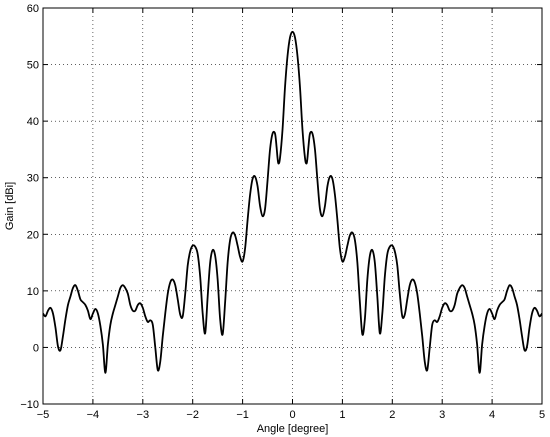 This screenshot has width=550, height=437. What do you see at coordinates (43, 415) in the screenshot?
I see `x-tick-label: −5` at bounding box center [43, 415].